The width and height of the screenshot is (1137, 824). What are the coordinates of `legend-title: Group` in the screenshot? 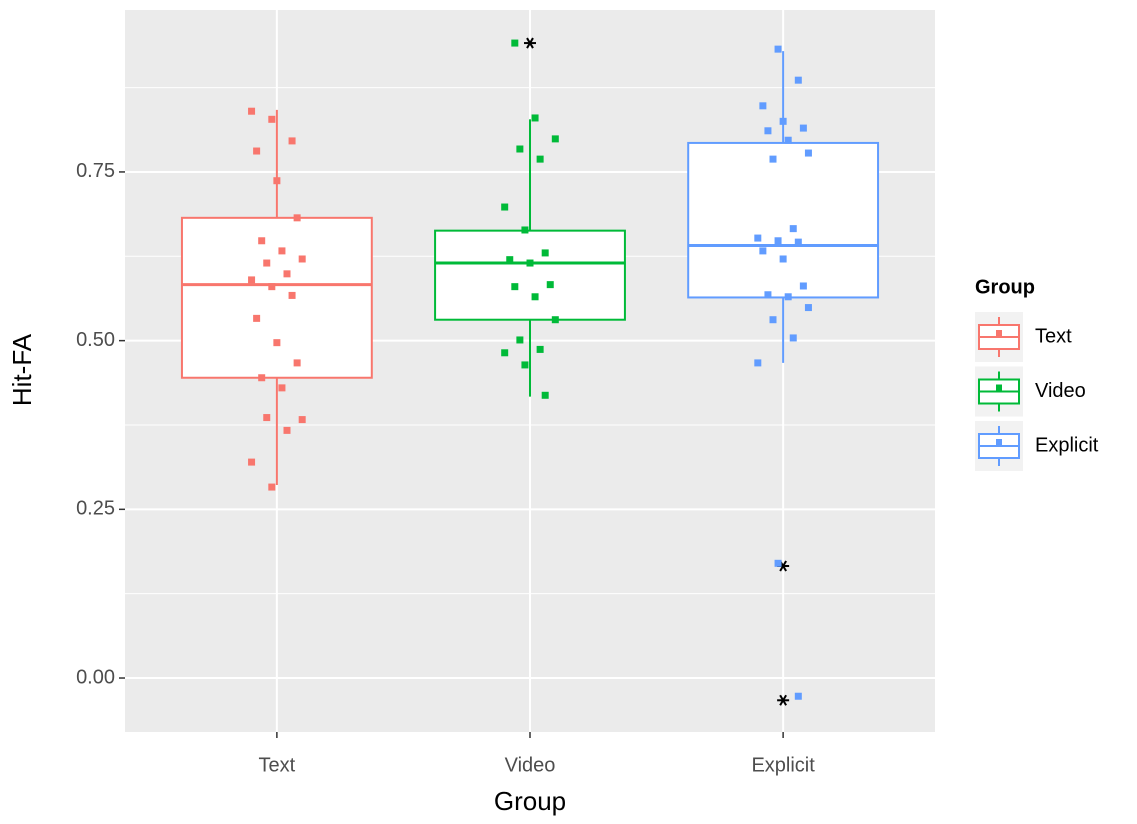 It's located at (1005, 287).